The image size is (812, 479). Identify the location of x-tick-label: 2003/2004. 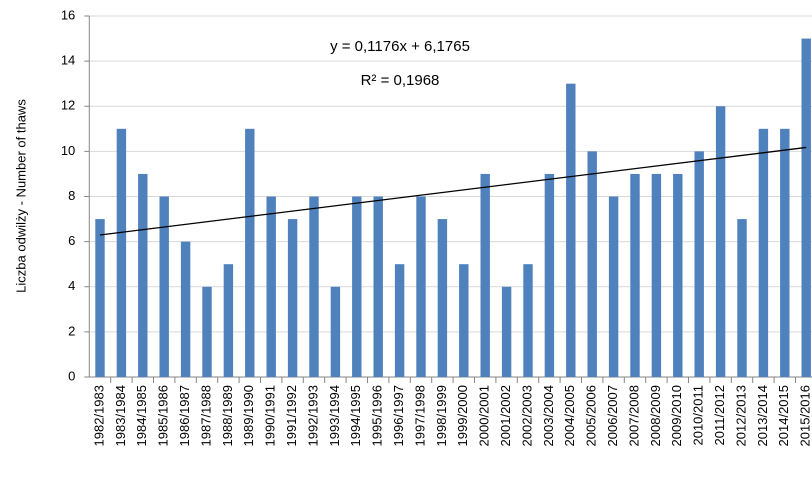
(548, 415).